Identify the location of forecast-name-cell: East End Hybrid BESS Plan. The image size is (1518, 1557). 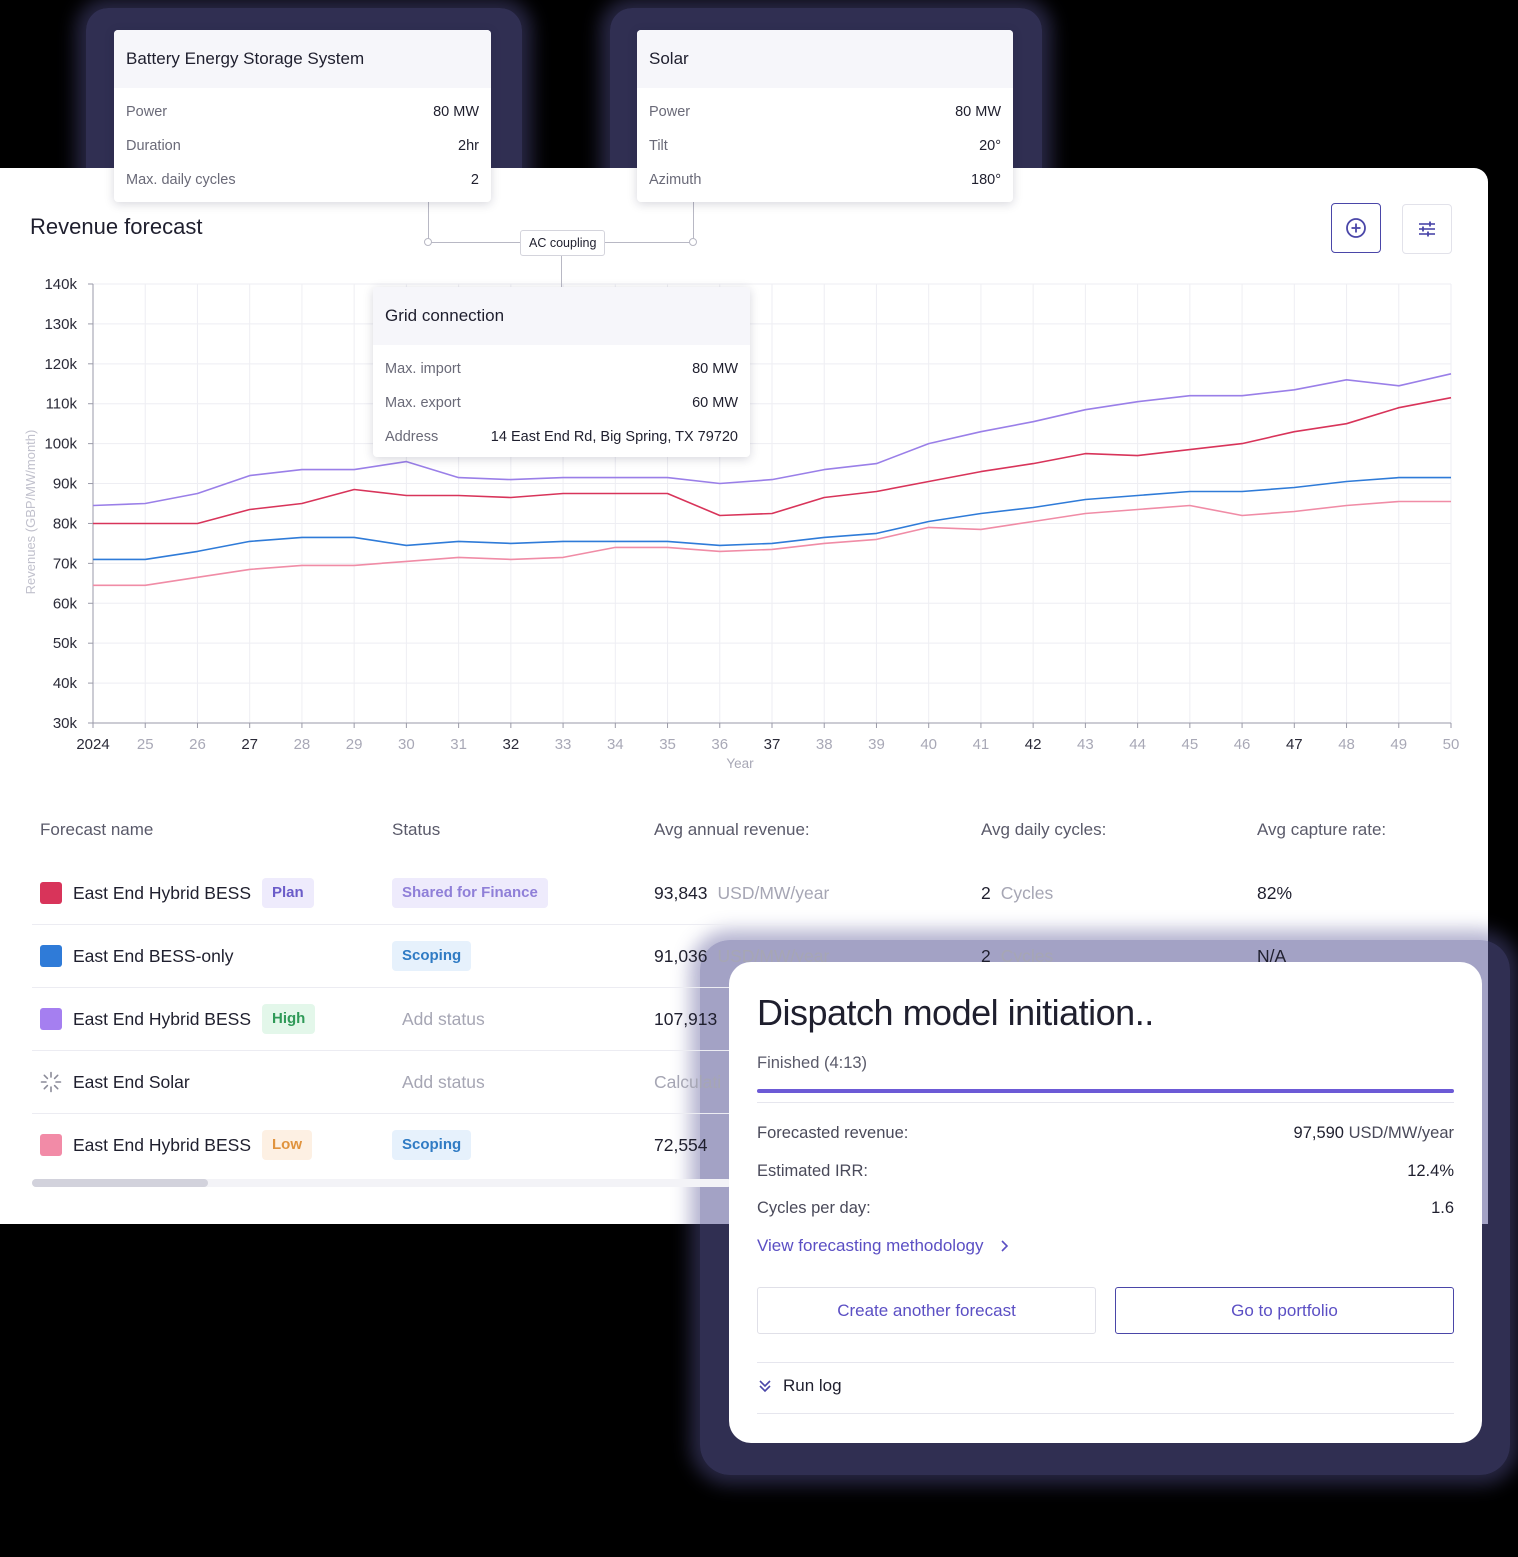
(173, 893).